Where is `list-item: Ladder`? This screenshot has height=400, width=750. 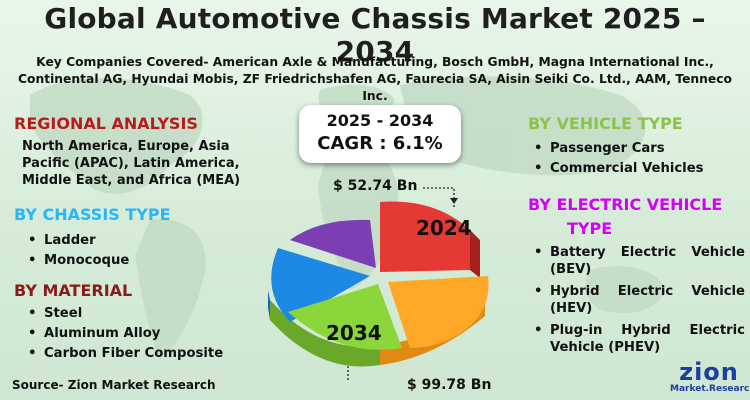
list-item: Ladder is located at coordinates (134, 241).